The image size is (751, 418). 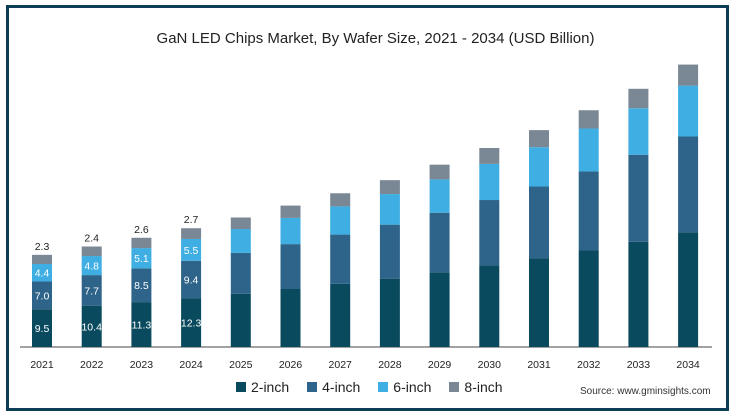 I want to click on data-label: 9.5, so click(x=42, y=329).